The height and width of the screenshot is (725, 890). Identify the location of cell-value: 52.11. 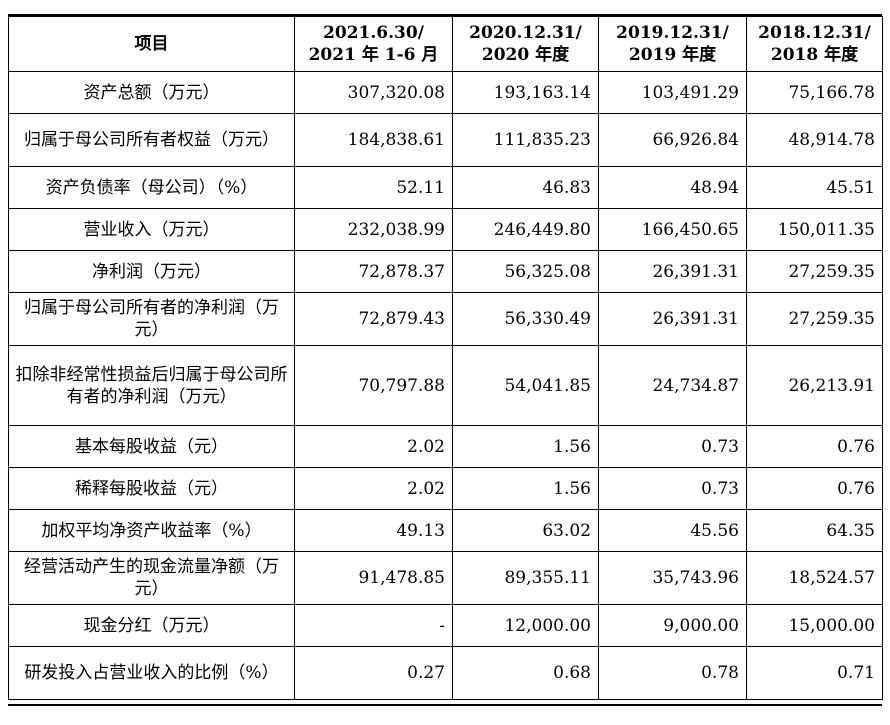
(373, 187).